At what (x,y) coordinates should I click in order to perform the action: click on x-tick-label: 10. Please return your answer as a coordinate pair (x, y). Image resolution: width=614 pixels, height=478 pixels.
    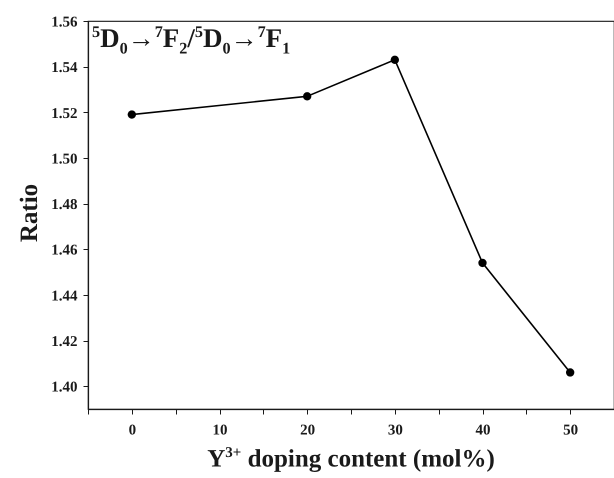
    Looking at the image, I should click on (220, 430).